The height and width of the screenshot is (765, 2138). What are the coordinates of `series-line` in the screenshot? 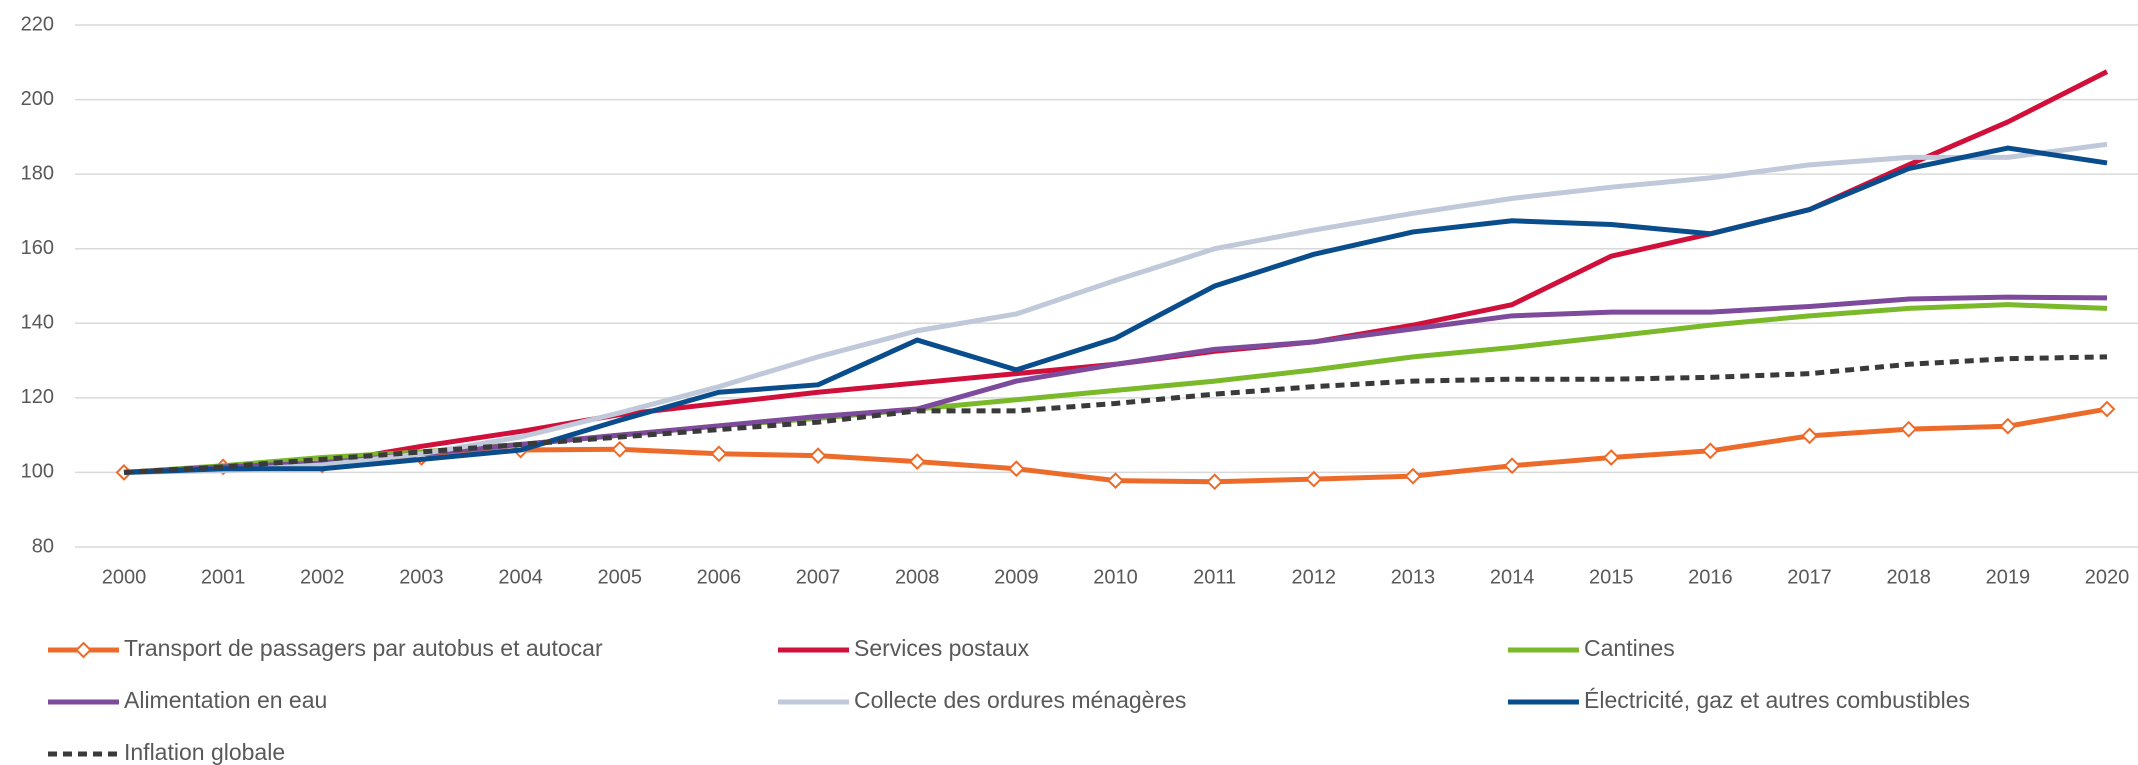 It's located at (1115, 414).